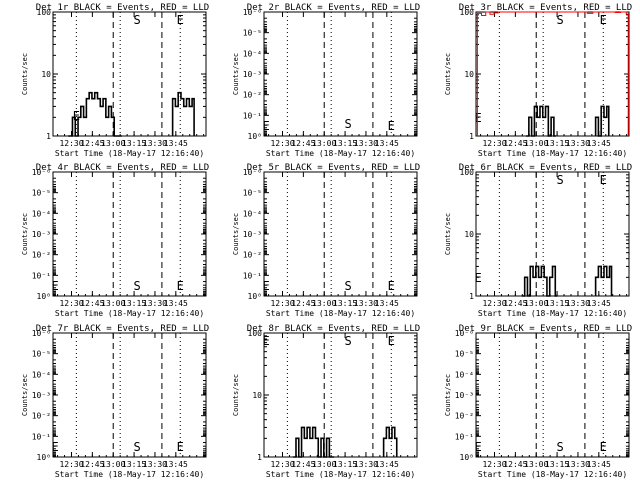 Image resolution: width=640 pixels, height=480 pixels. What do you see at coordinates (333, 329) in the screenshot?
I see `panel-title: Det 8r BLACK = Events, RED = LLD` at bounding box center [333, 329].